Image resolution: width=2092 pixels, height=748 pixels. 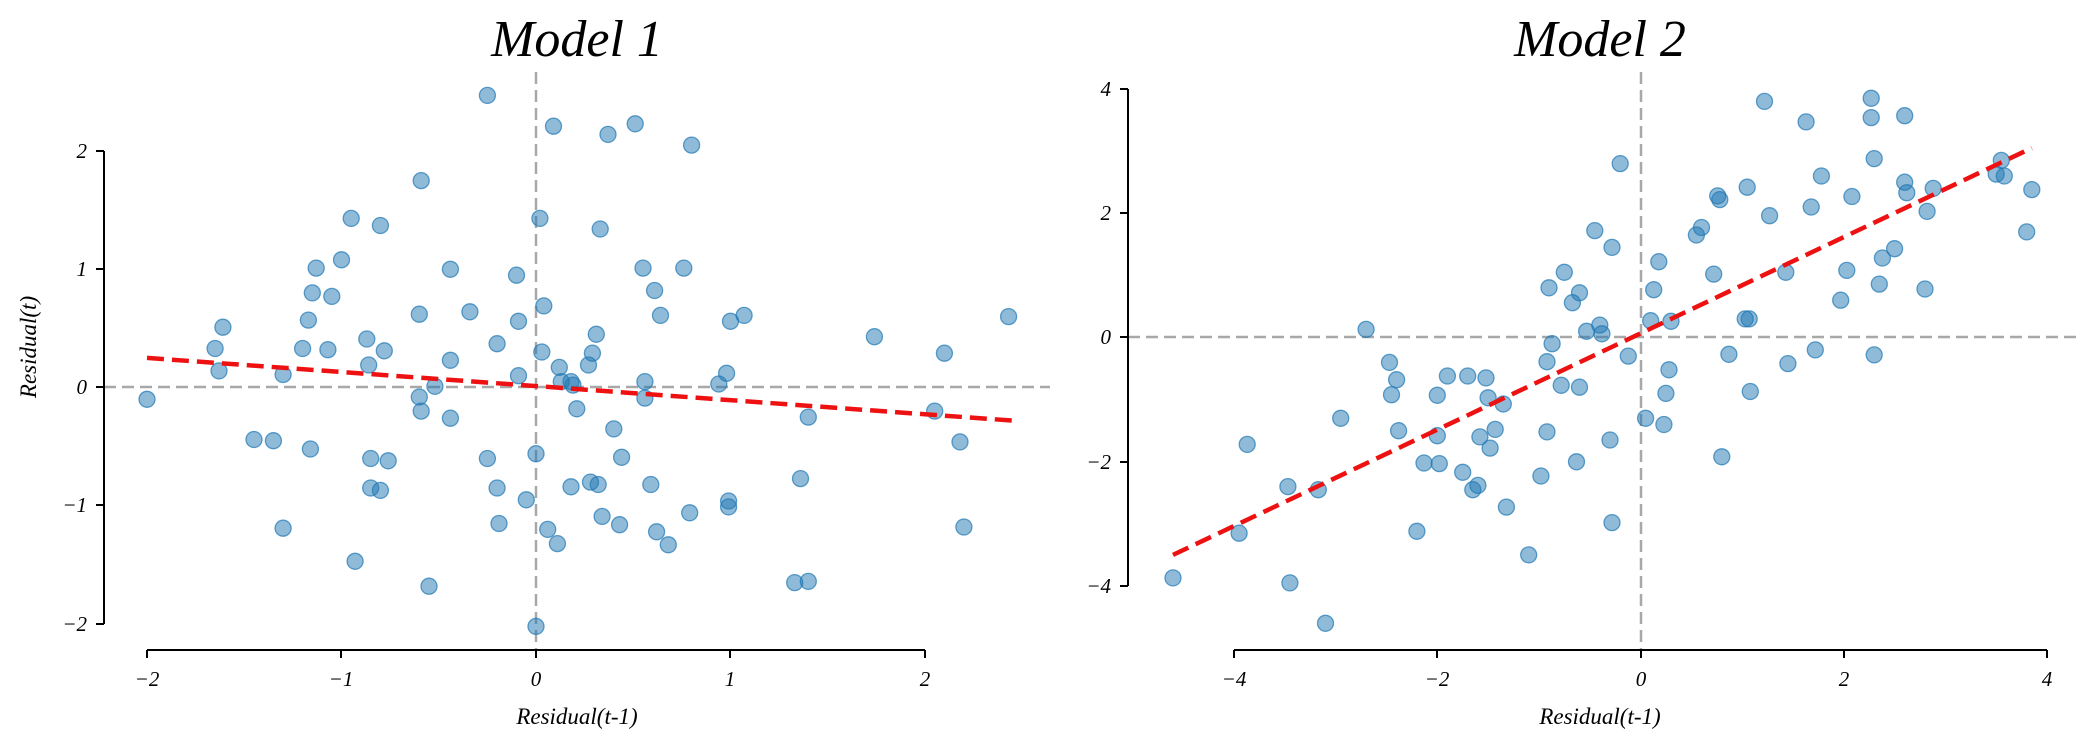 What do you see at coordinates (1106, 337) in the screenshot?
I see `panel-2-ytick-label: 0` at bounding box center [1106, 337].